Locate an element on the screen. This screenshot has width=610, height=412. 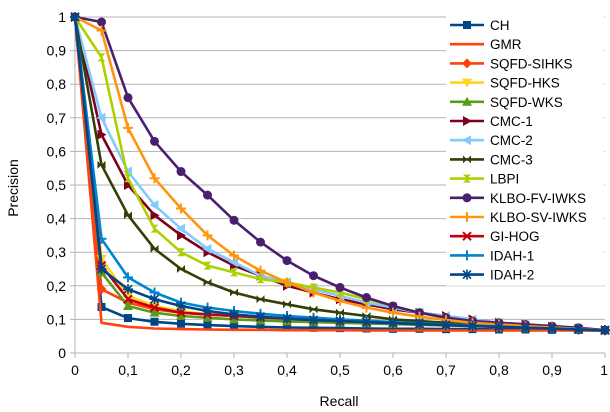
x-tick-label: 0 is located at coordinates (75, 370).